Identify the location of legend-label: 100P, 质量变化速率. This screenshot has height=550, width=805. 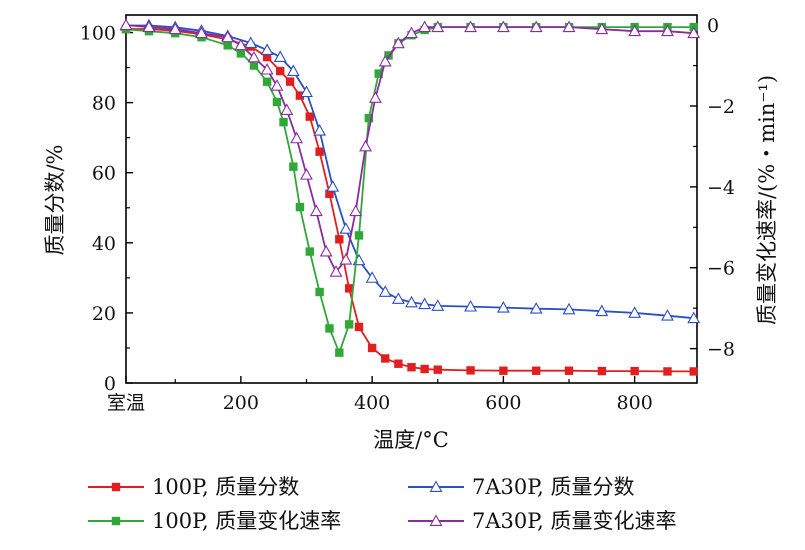
(246, 521).